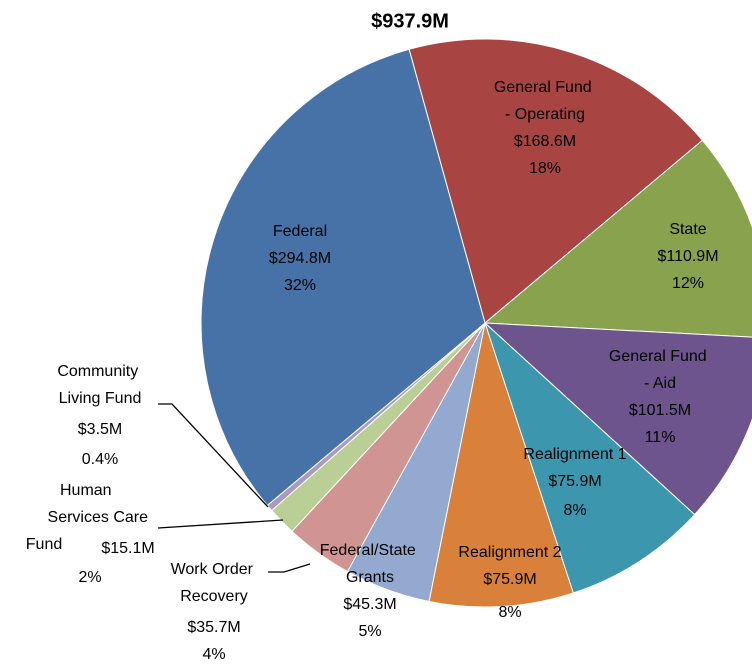  I want to click on slice-label: General Fund - Aid, so click(660, 370).